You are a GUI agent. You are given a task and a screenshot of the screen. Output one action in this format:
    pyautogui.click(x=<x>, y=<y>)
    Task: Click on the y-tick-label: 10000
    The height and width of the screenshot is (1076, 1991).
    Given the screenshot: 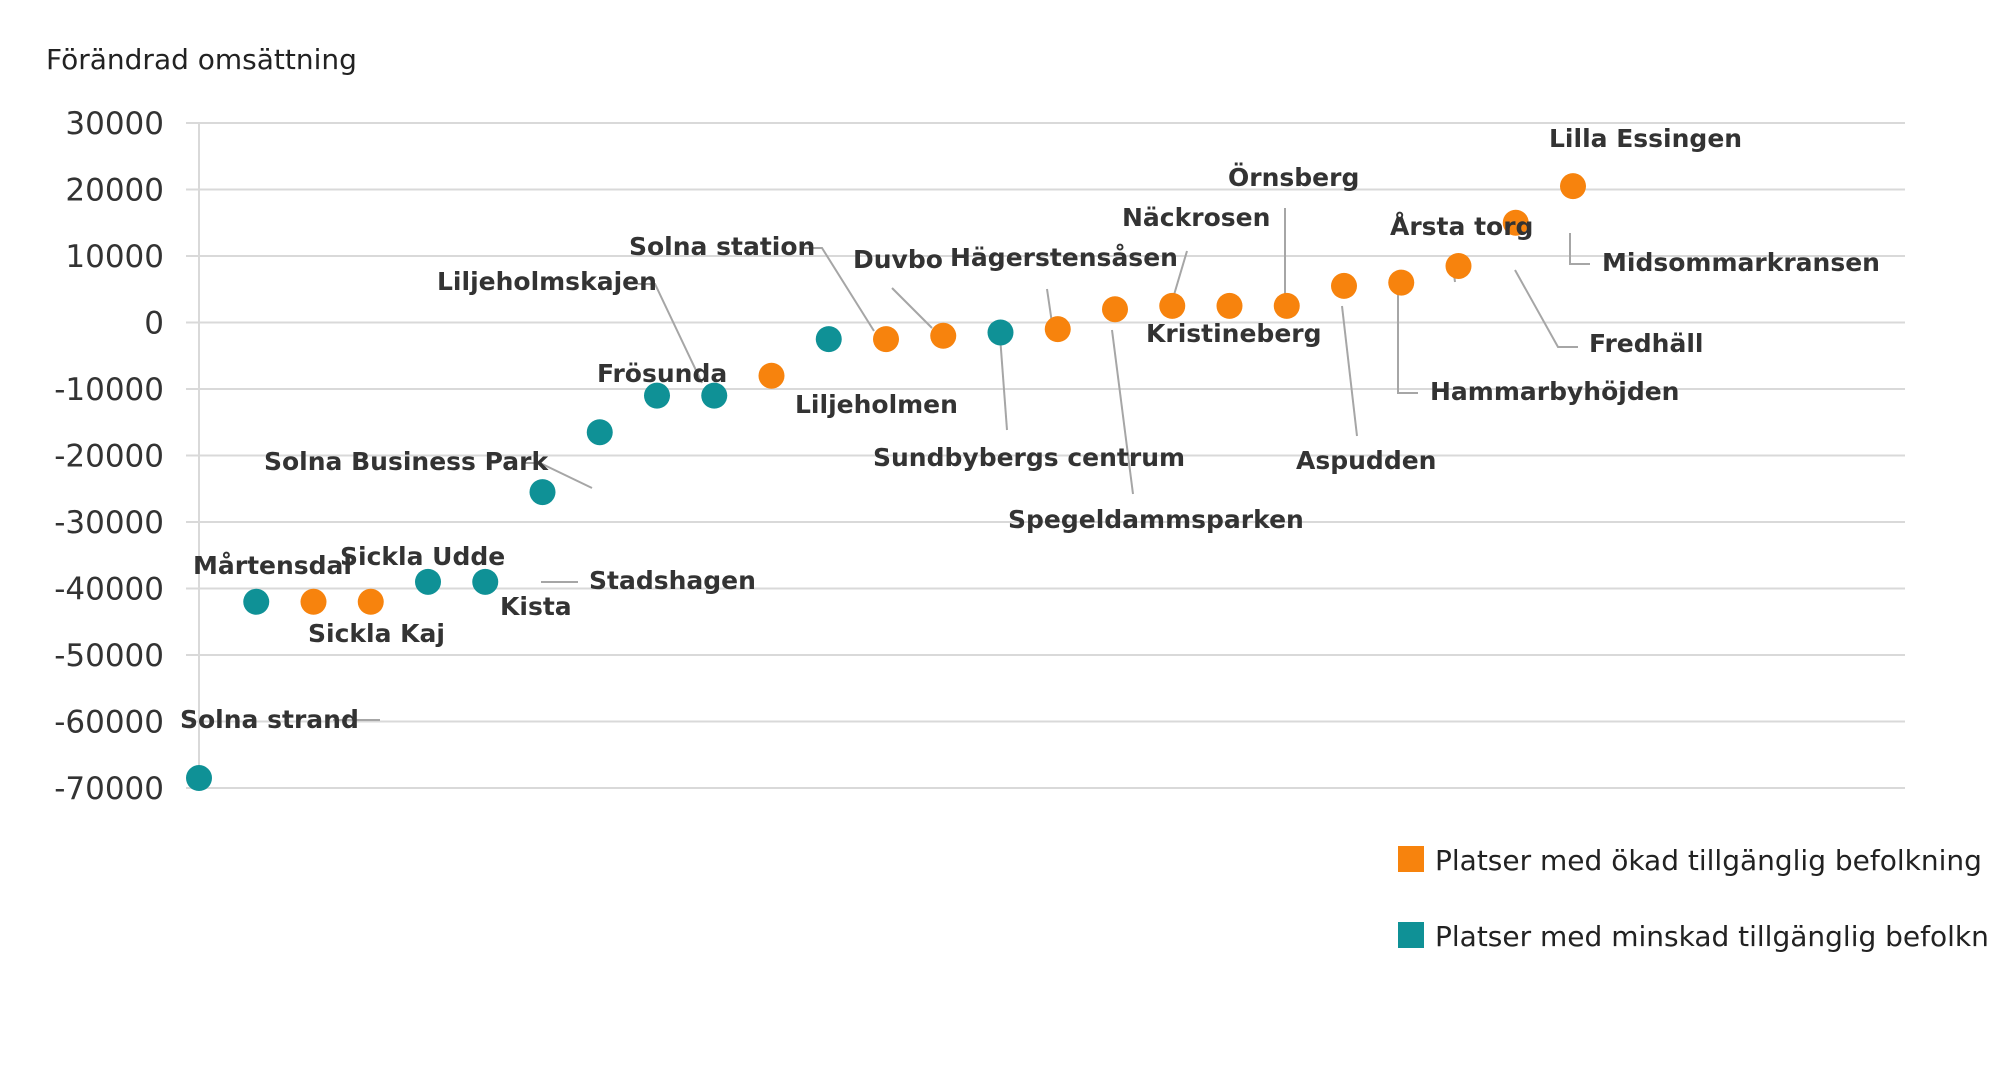 What is the action you would take?
    pyautogui.click(x=114, y=257)
    